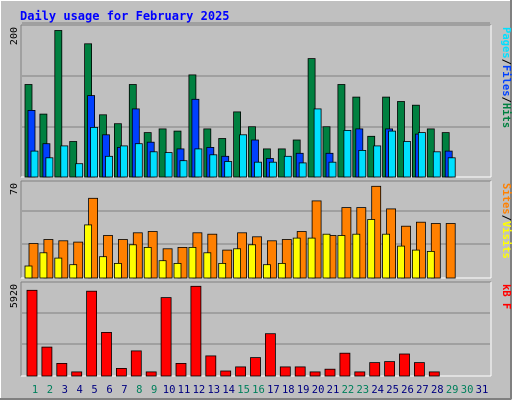 The image size is (512, 400). I want to click on day-label-7: 7, so click(124, 390).